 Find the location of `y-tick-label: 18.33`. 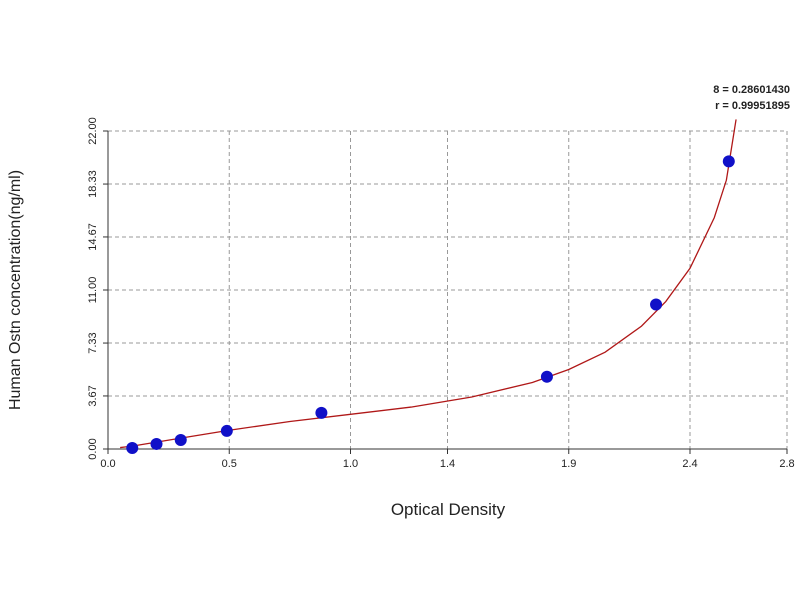

y-tick-label: 18.33 is located at coordinates (93, 184).